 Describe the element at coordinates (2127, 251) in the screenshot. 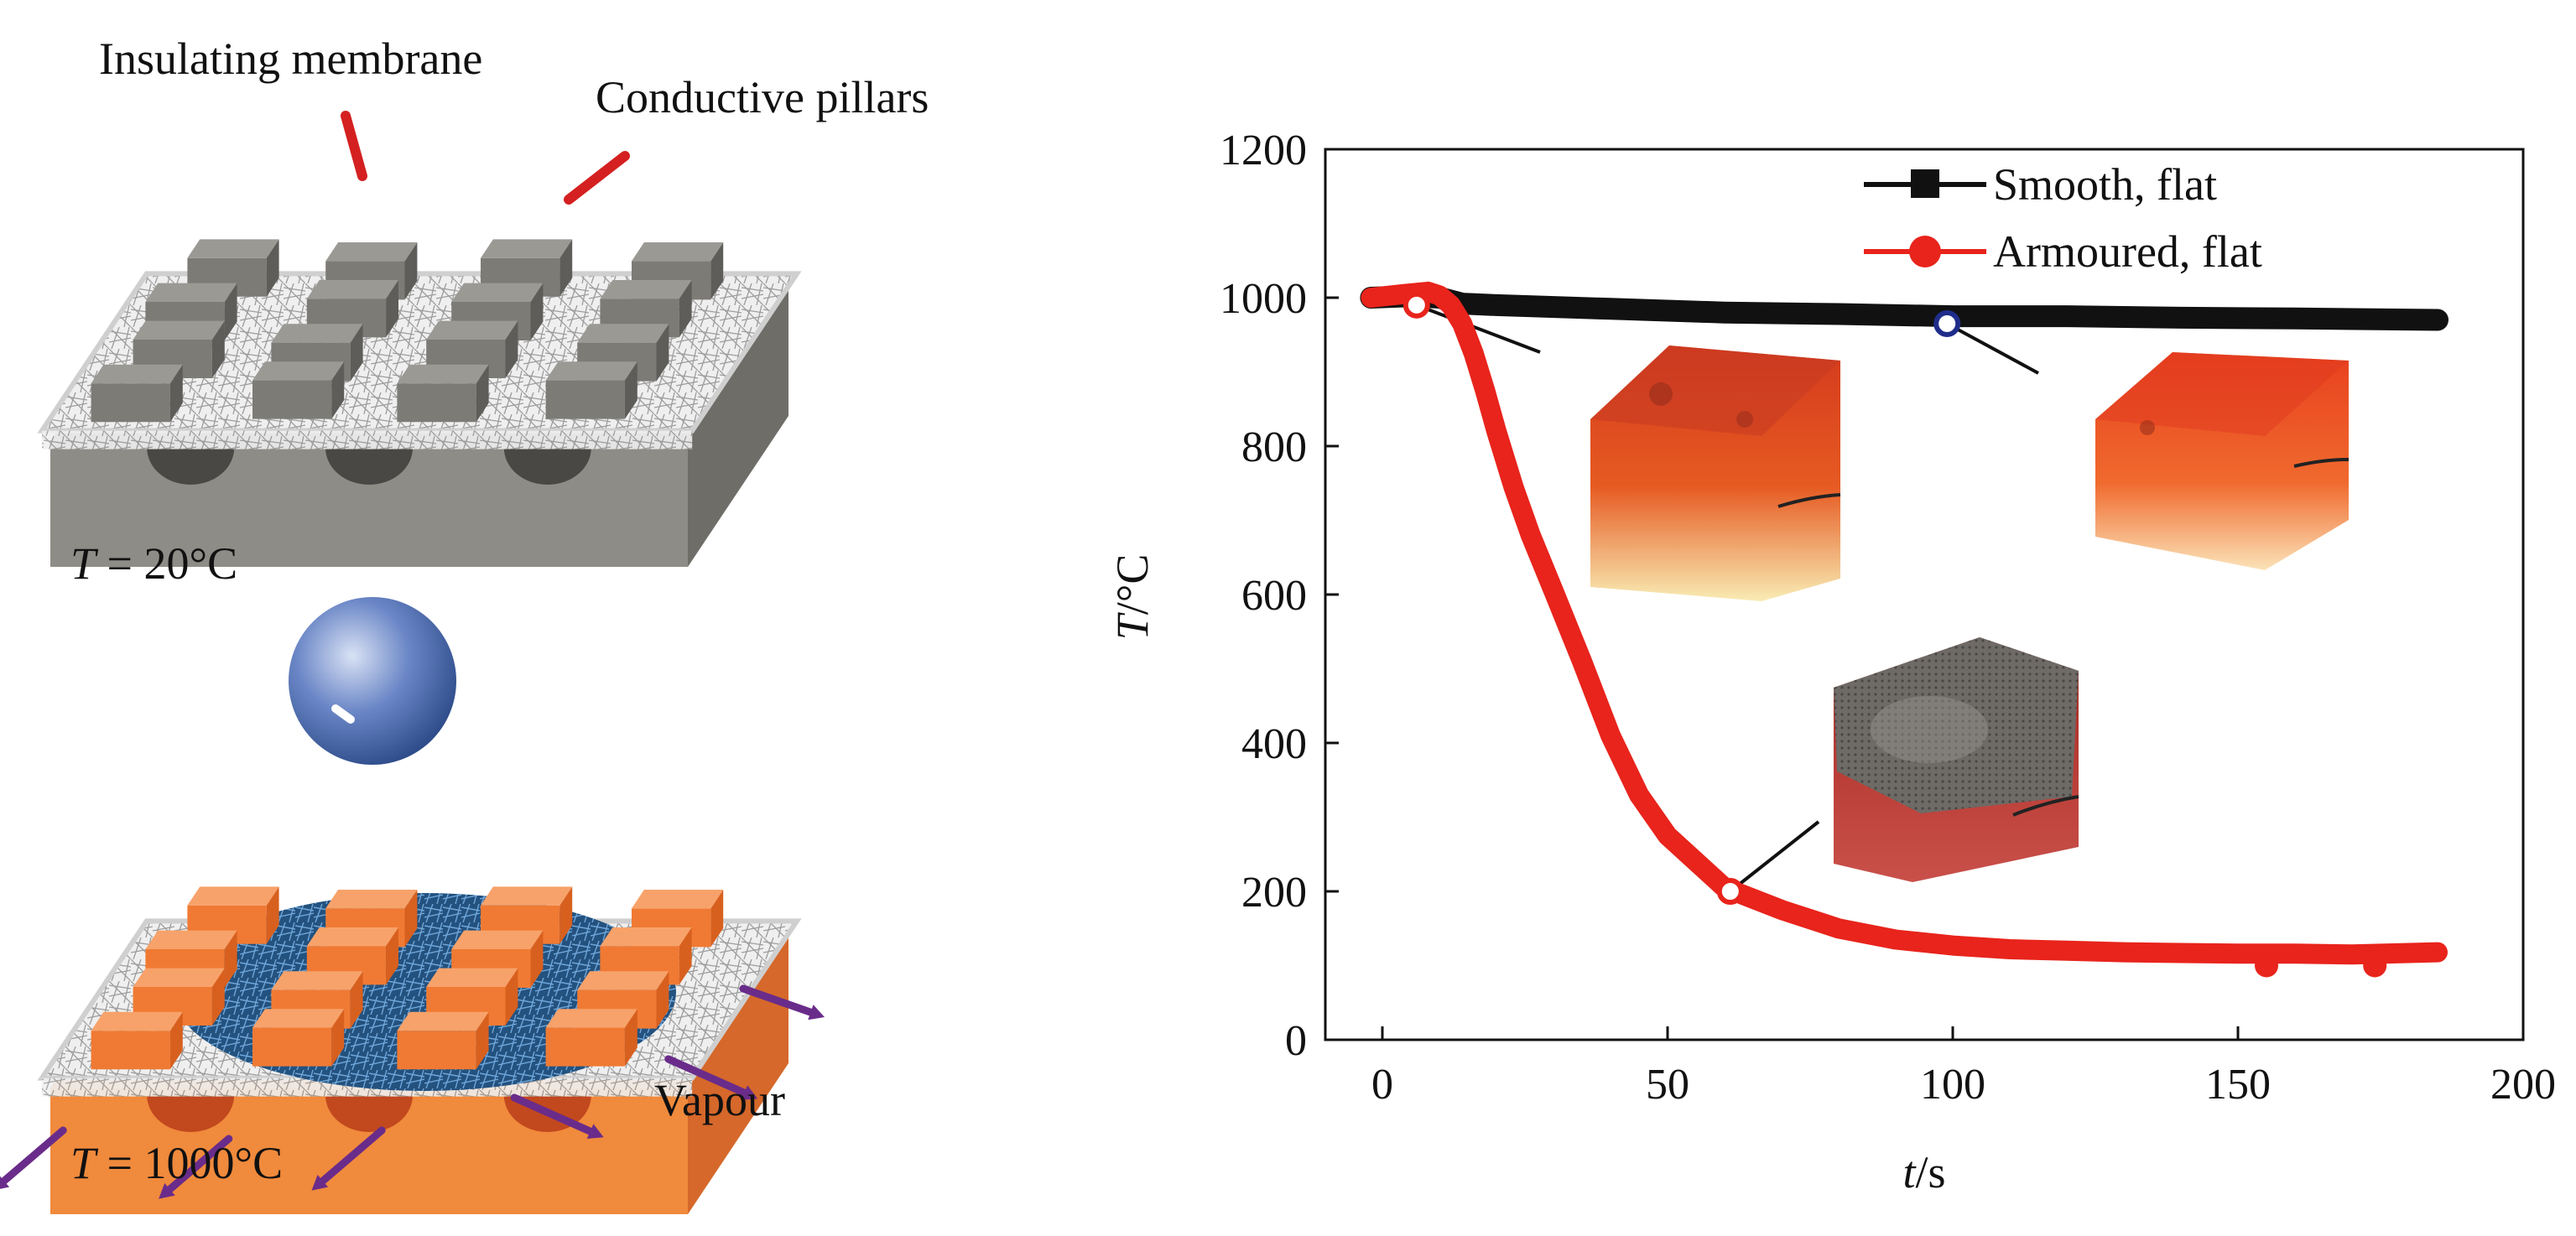

I see `legend-label-armoured: Armoured, flat` at that location.